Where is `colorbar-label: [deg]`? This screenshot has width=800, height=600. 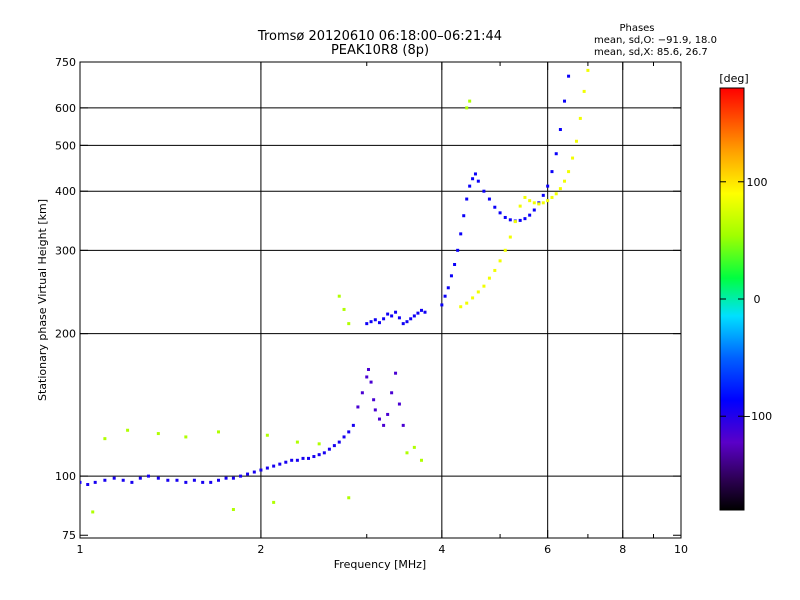
colorbar-label: [deg] is located at coordinates (733, 78).